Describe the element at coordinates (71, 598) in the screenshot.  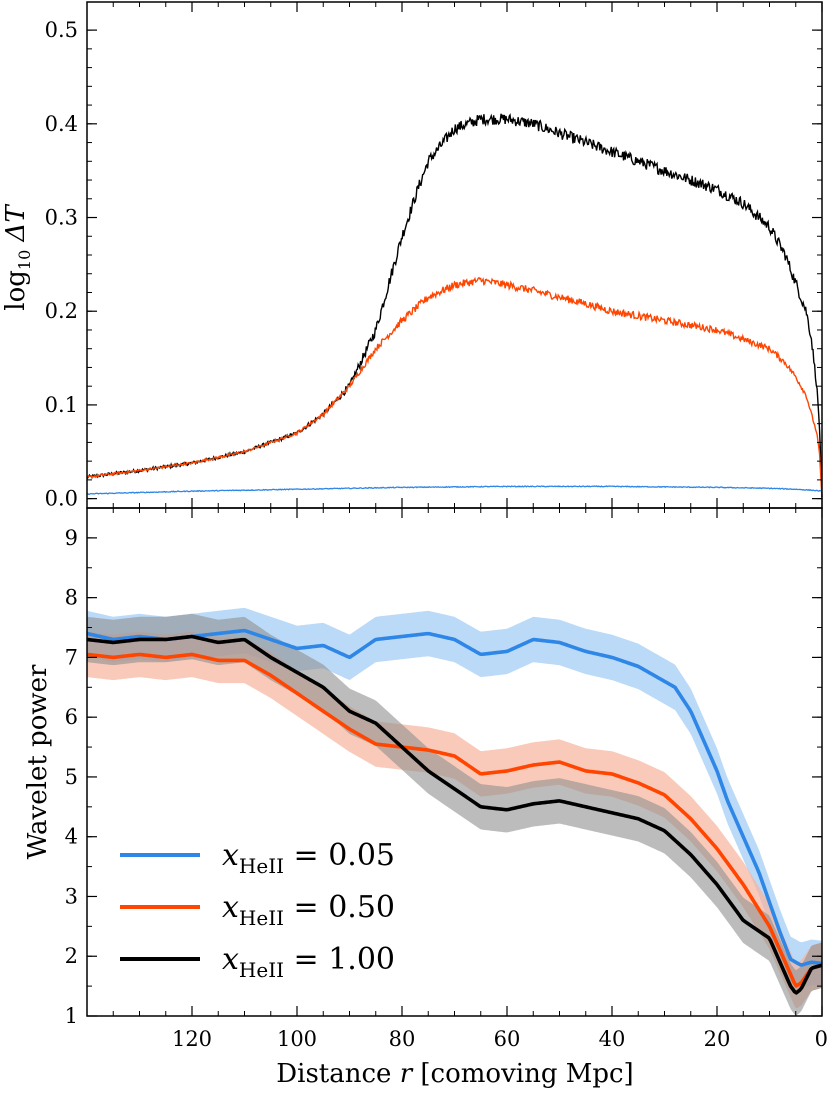
I see `bottom-ytick-label: 8` at that location.